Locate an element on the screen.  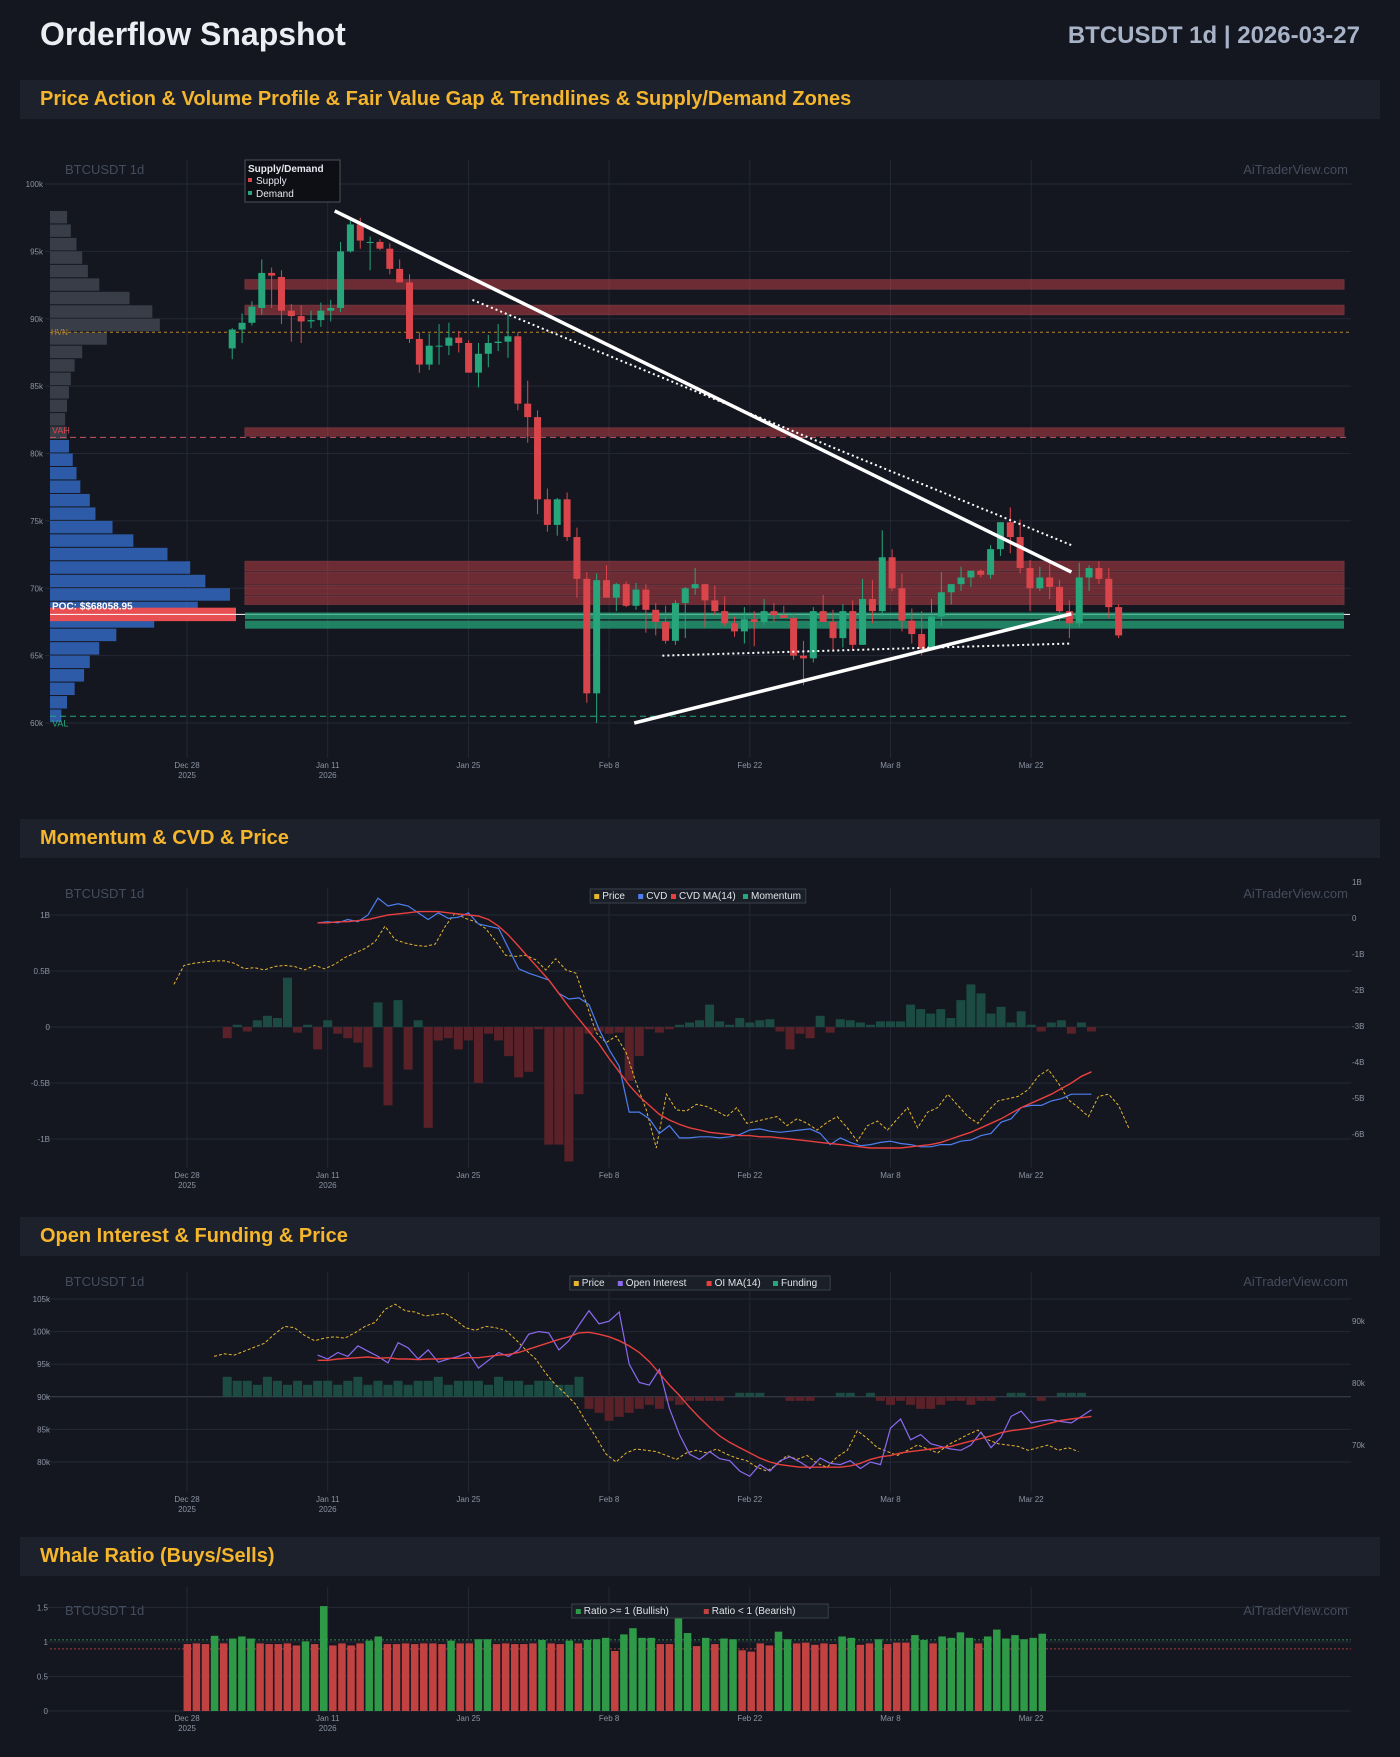
x-tick-sublabel: 2025 is located at coordinates (187, 1728).